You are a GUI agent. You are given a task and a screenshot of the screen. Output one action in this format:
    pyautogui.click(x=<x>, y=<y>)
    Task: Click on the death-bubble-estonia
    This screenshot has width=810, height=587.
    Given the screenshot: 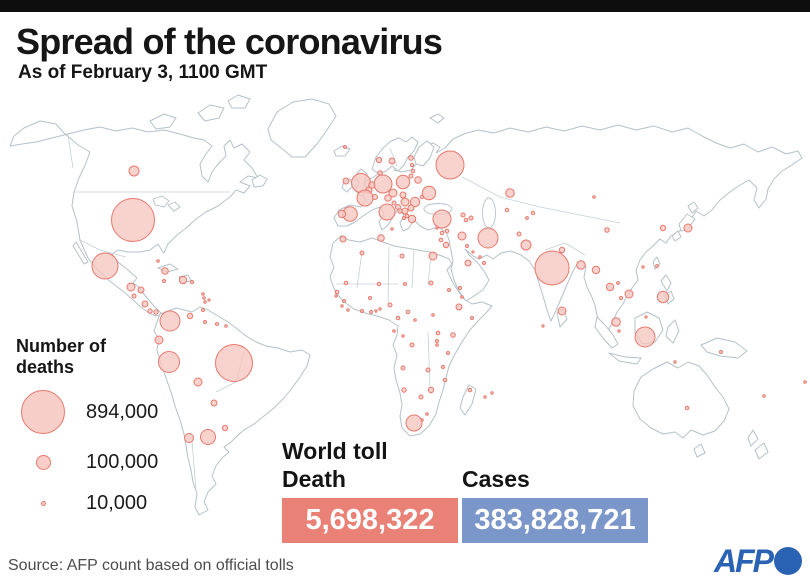 What is the action you would take?
    pyautogui.click(x=412, y=165)
    